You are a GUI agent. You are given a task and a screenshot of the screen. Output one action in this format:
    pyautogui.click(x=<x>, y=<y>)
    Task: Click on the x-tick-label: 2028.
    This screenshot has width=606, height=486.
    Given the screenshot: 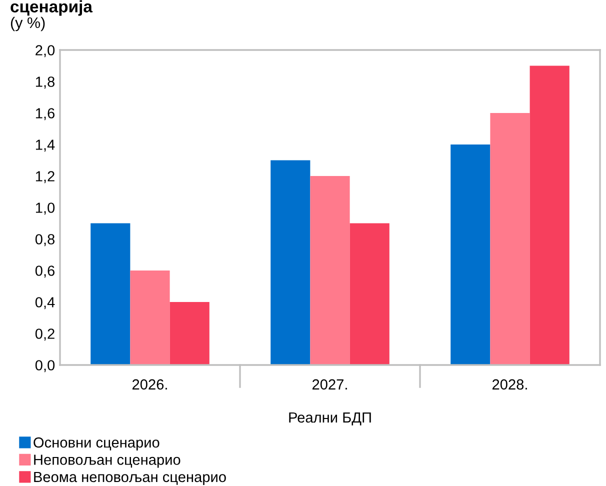 What is the action you would take?
    pyautogui.click(x=509, y=384)
    